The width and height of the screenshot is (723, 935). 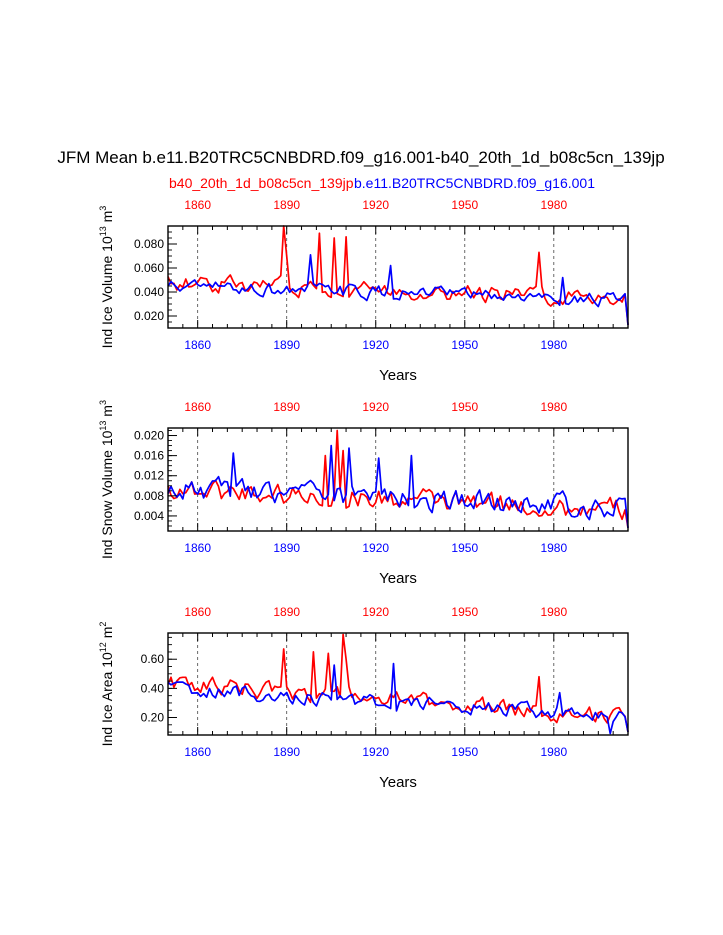 I want to click on y-tick-label: 0.60, so click(x=153, y=659).